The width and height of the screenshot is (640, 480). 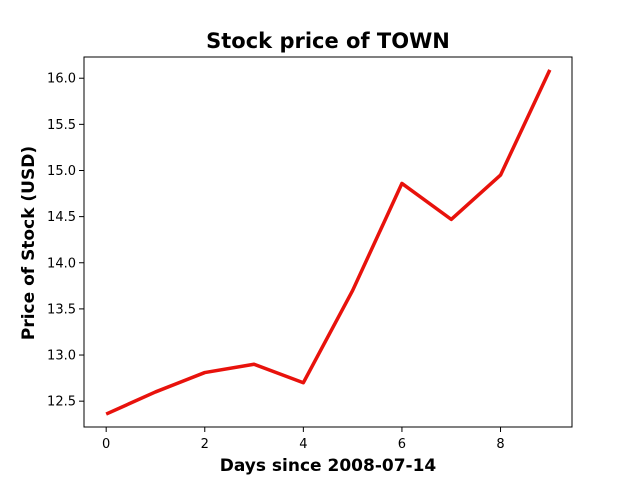 What do you see at coordinates (402, 444) in the screenshot?
I see `x-tick-label: 6` at bounding box center [402, 444].